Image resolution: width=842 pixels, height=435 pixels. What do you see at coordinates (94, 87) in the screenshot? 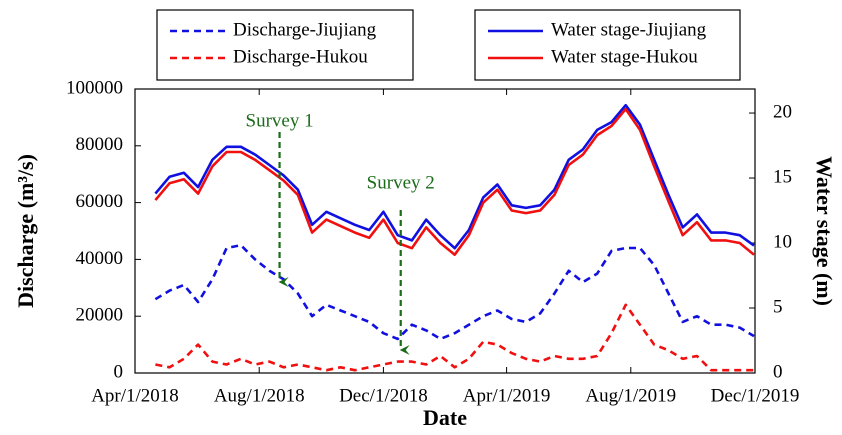
I see `y-tick-label: 100000` at bounding box center [94, 87].